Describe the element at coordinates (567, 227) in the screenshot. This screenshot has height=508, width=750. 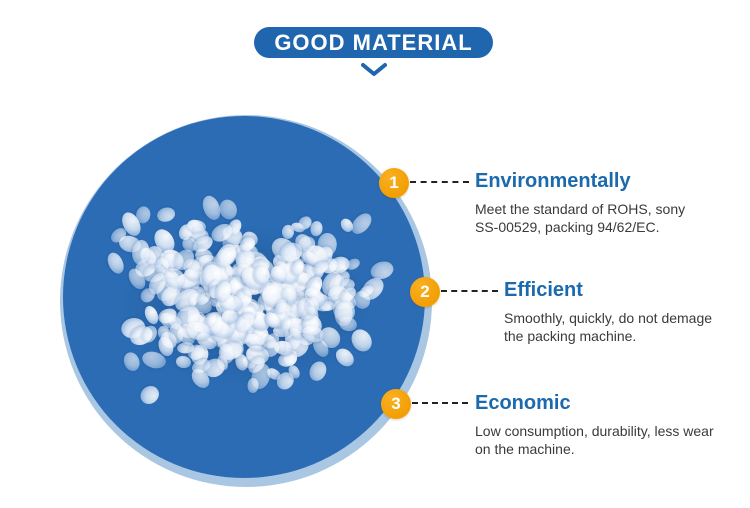
I see `feature-body-line: SS-00529, packing 94/62/EC.` at that location.